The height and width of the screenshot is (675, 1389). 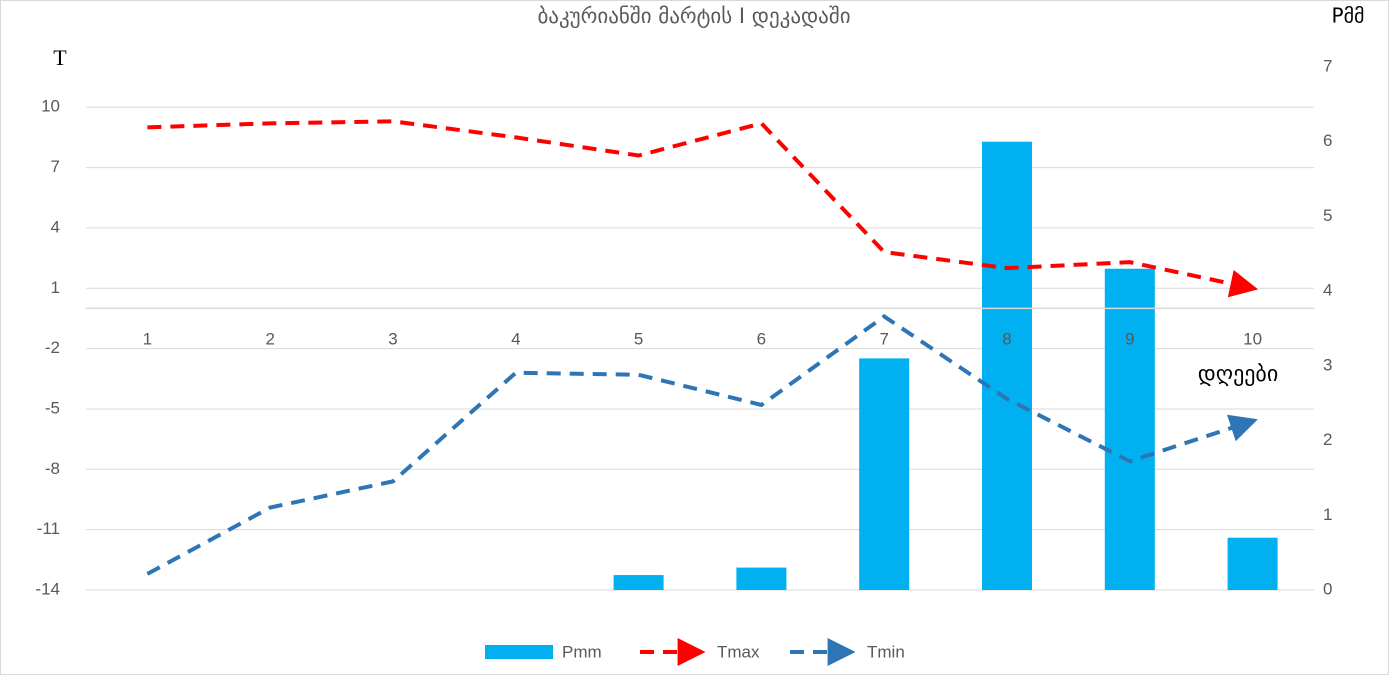 What do you see at coordinates (1129, 338) in the screenshot?
I see `x-tick-label: 9` at bounding box center [1129, 338].